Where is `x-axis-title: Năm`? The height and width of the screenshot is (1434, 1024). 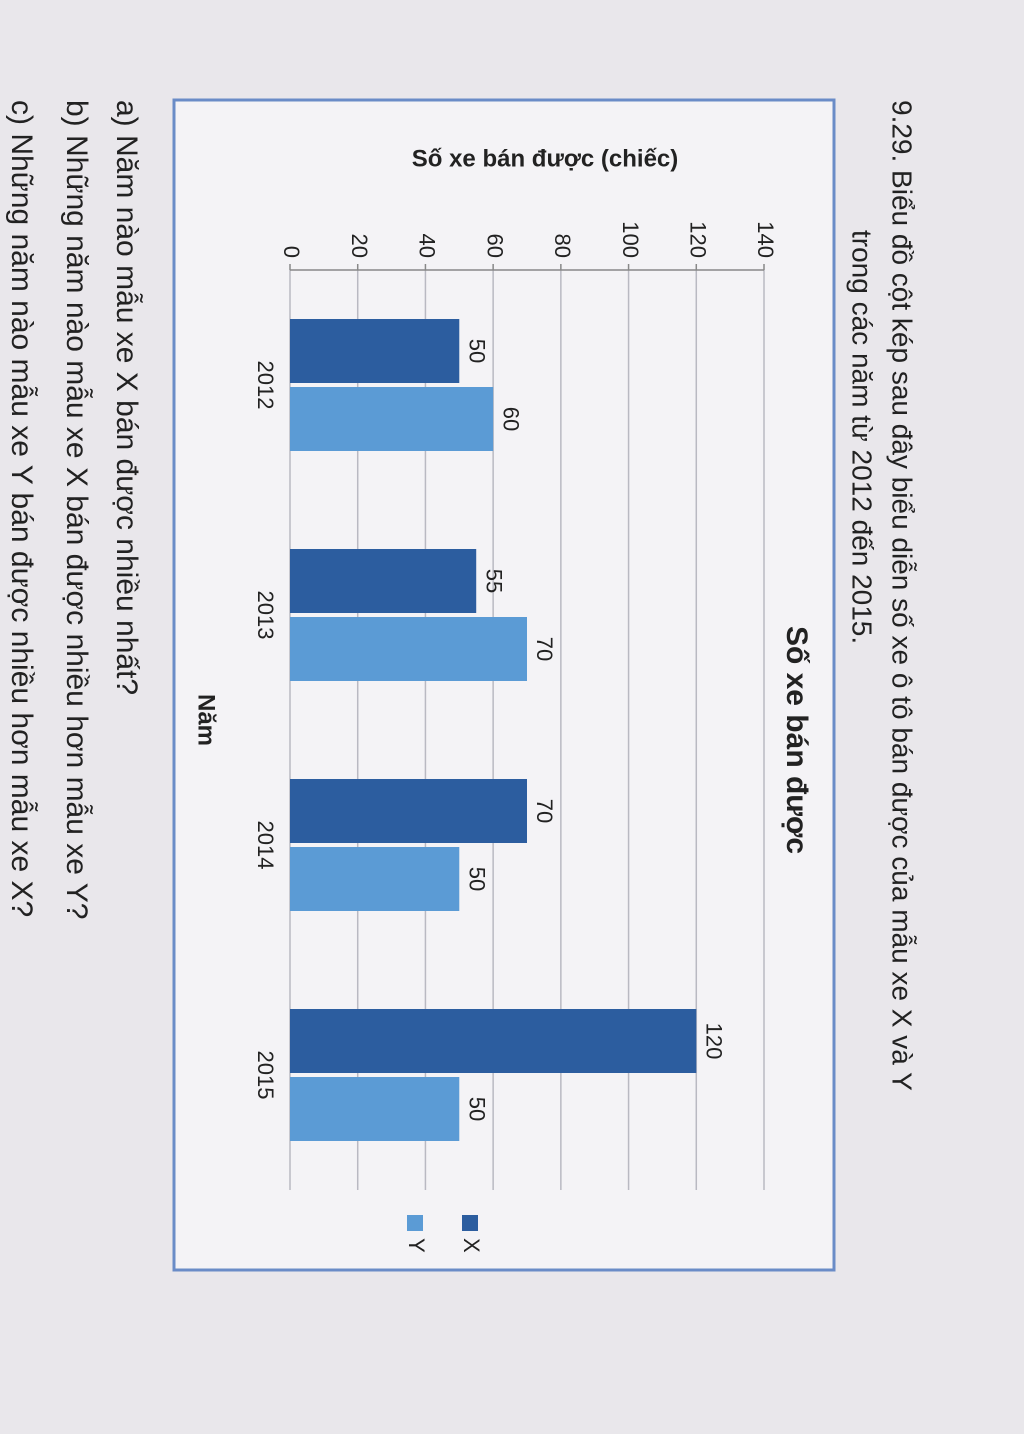 x-axis-title: Năm is located at coordinates (206, 720).